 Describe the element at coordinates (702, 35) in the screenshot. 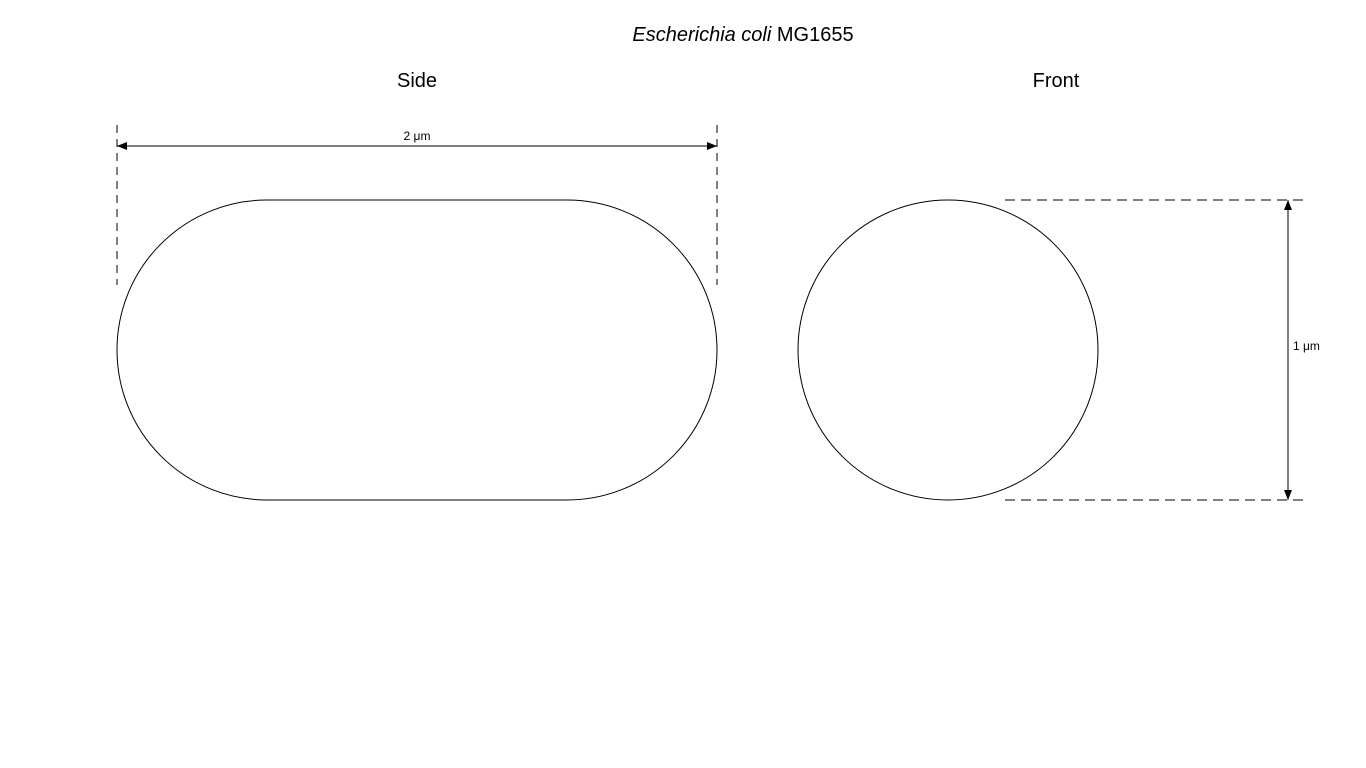

I see `species-name: Escherichia coli` at that location.